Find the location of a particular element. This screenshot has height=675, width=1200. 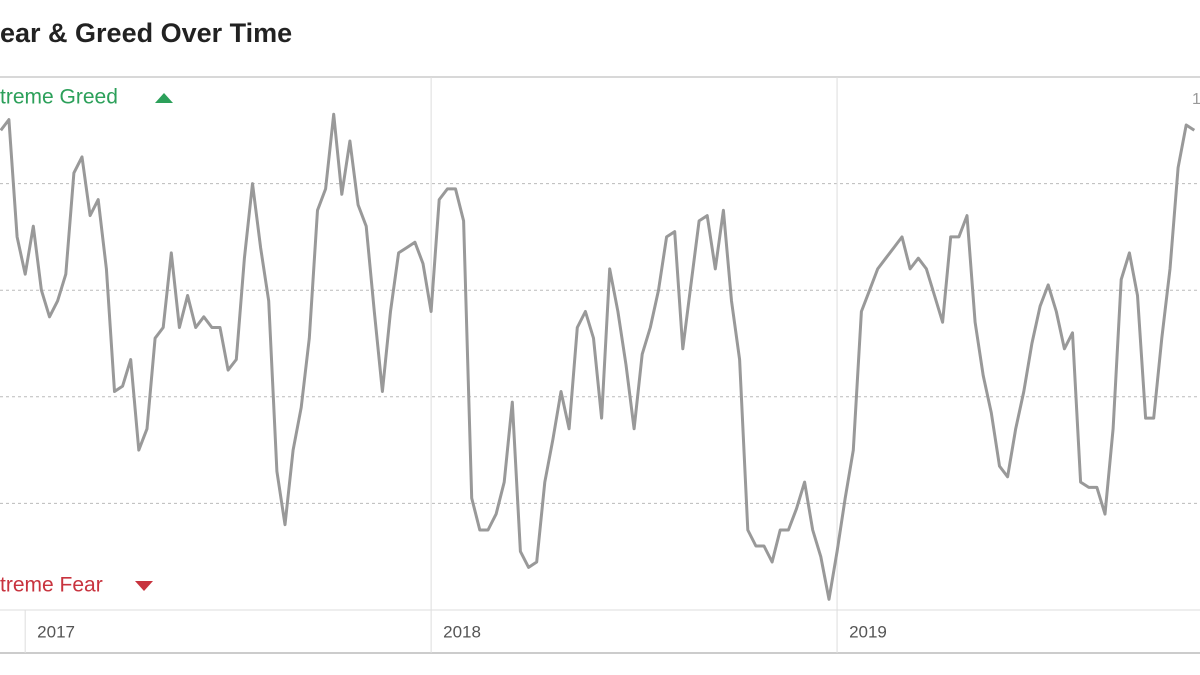

down-arrow is located at coordinates (144, 586).